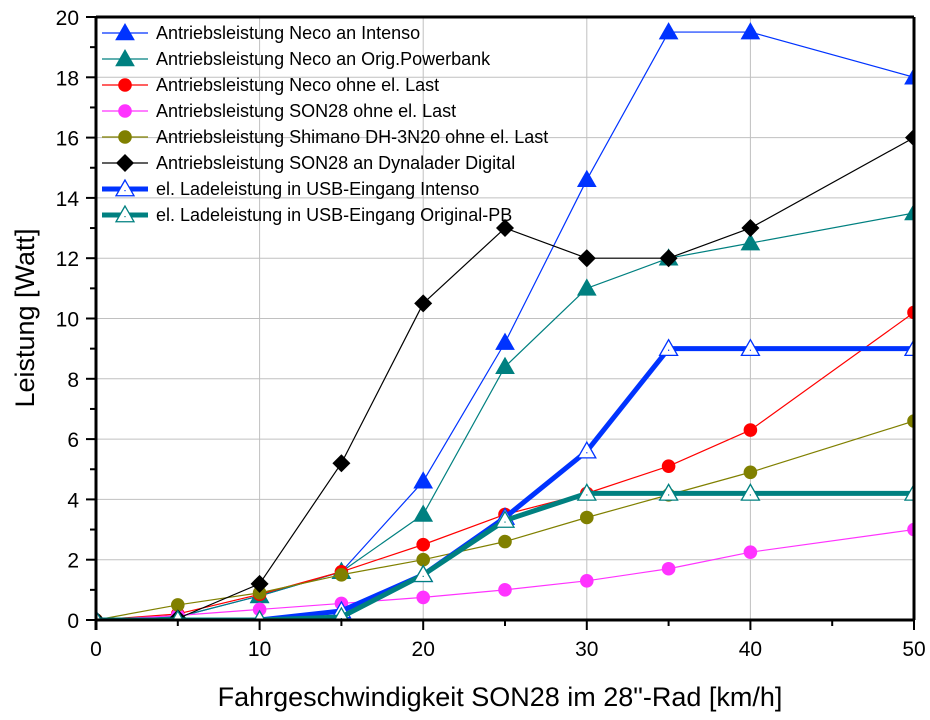 The height and width of the screenshot is (720, 930). What do you see at coordinates (73, 500) in the screenshot?
I see `y-tick-label: 4` at bounding box center [73, 500].